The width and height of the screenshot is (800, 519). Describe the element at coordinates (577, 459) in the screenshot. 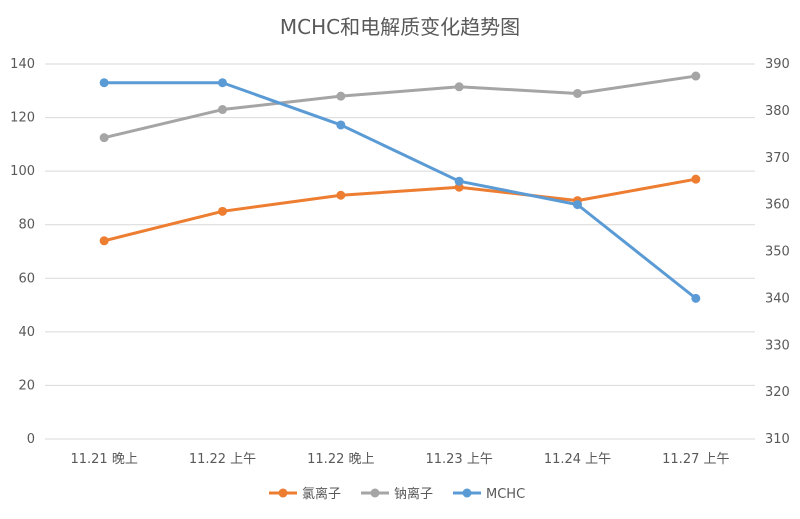

I see `x-tick-label: 11.24 上午` at that location.